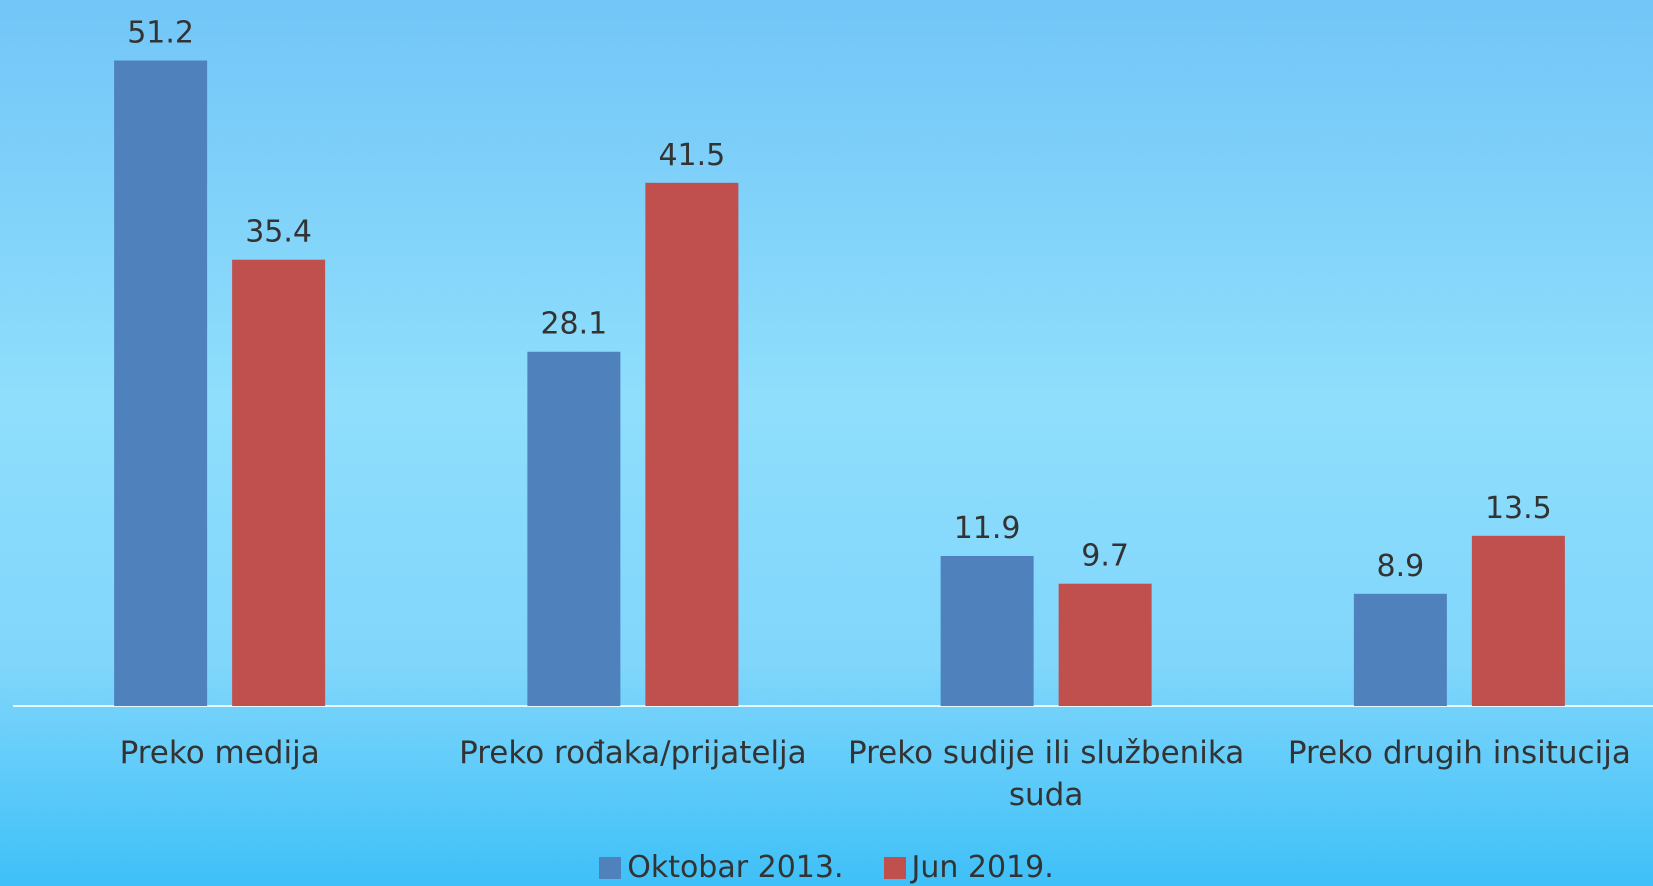 The width and height of the screenshot is (1653, 886). What do you see at coordinates (691, 155) in the screenshot?
I see `data-label: 41.5` at bounding box center [691, 155].